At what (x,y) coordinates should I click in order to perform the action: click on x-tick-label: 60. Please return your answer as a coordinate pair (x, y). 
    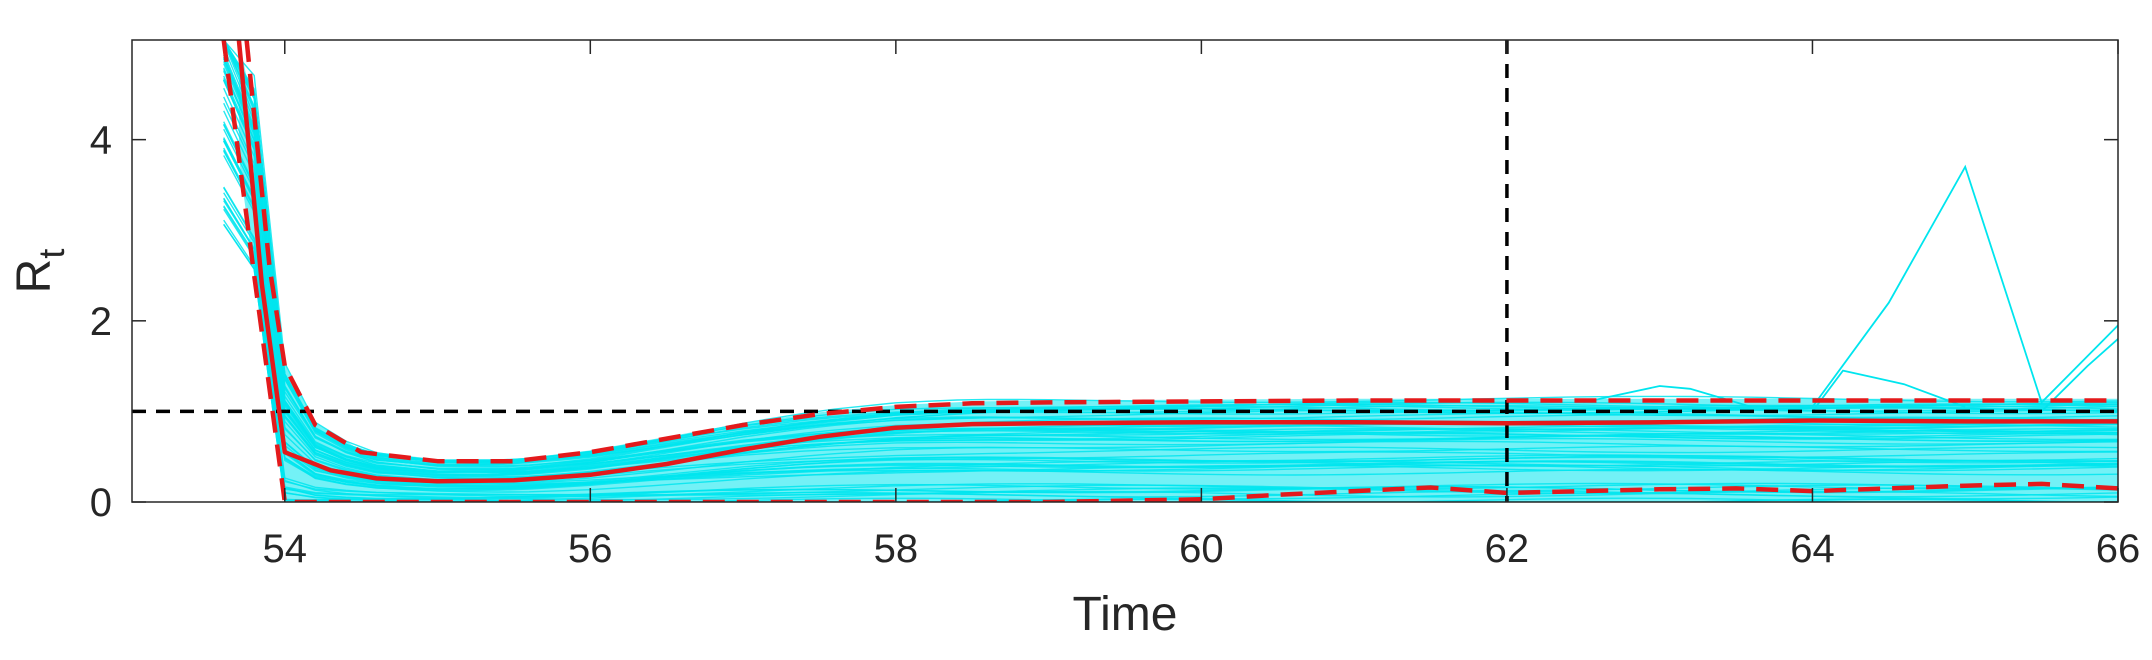
    Looking at the image, I should click on (1201, 549).